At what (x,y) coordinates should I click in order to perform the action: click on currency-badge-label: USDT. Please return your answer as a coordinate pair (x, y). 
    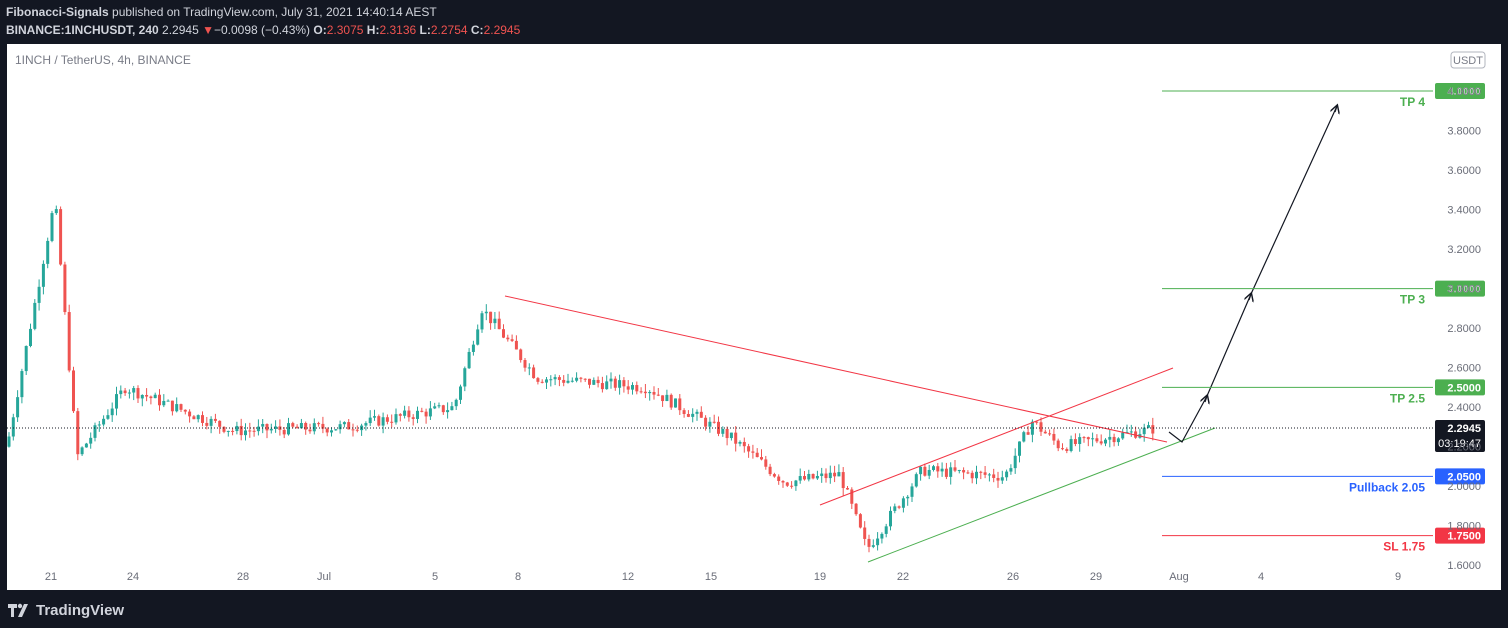
    Looking at the image, I should click on (1468, 61).